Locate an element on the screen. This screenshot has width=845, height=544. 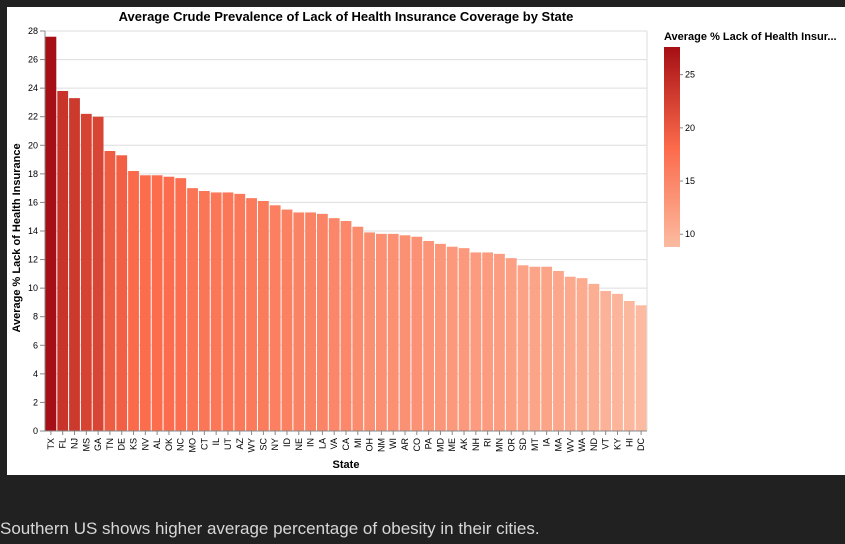
bar-de is located at coordinates (122, 293).